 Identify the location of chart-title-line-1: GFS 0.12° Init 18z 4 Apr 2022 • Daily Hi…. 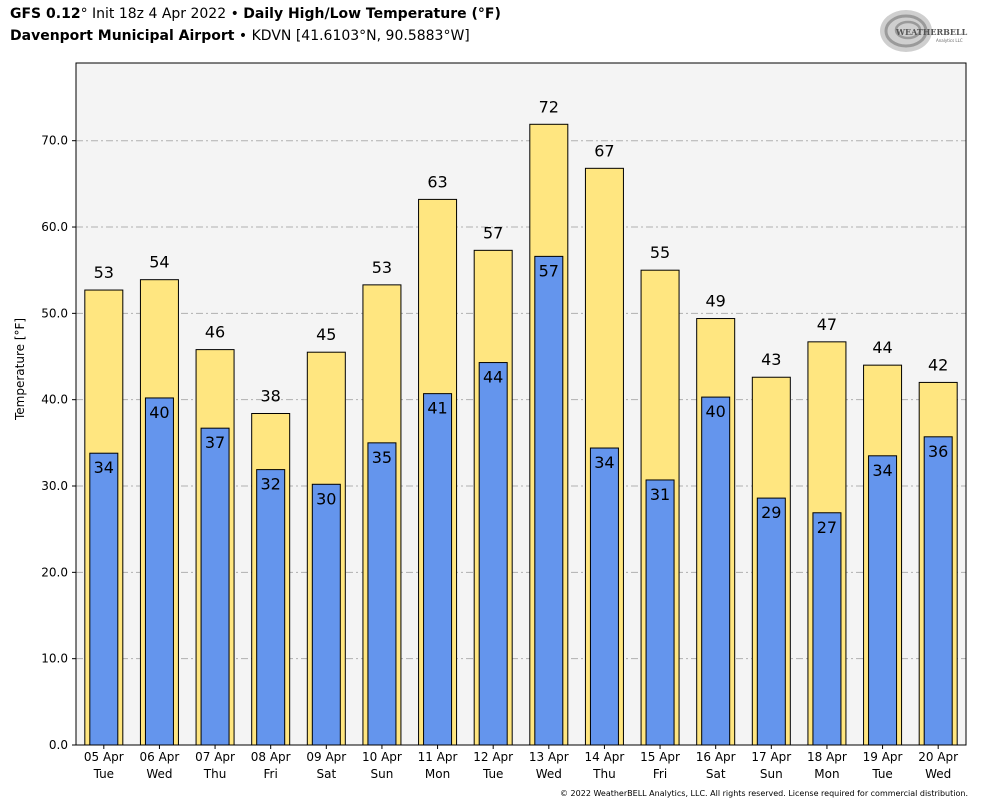
(255, 14).